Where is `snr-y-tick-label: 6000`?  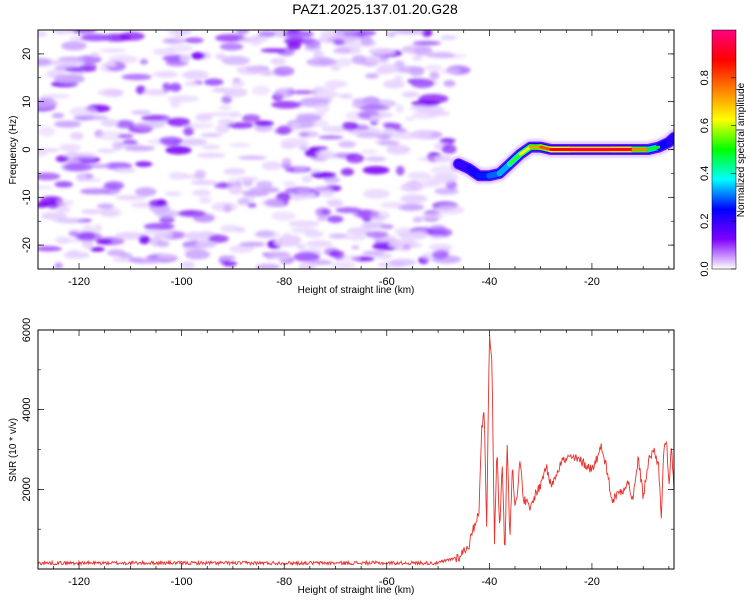 snr-y-tick-label: 6000 is located at coordinates (27, 330).